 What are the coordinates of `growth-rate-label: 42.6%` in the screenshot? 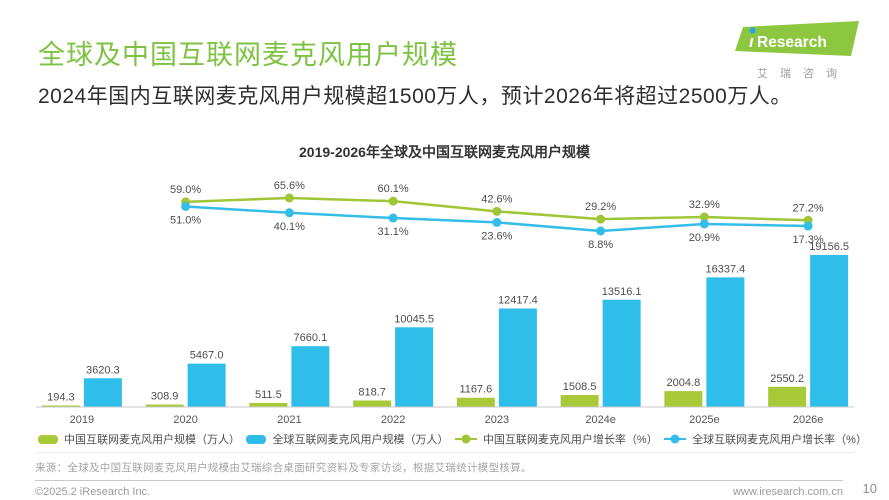 It's located at (496, 199).